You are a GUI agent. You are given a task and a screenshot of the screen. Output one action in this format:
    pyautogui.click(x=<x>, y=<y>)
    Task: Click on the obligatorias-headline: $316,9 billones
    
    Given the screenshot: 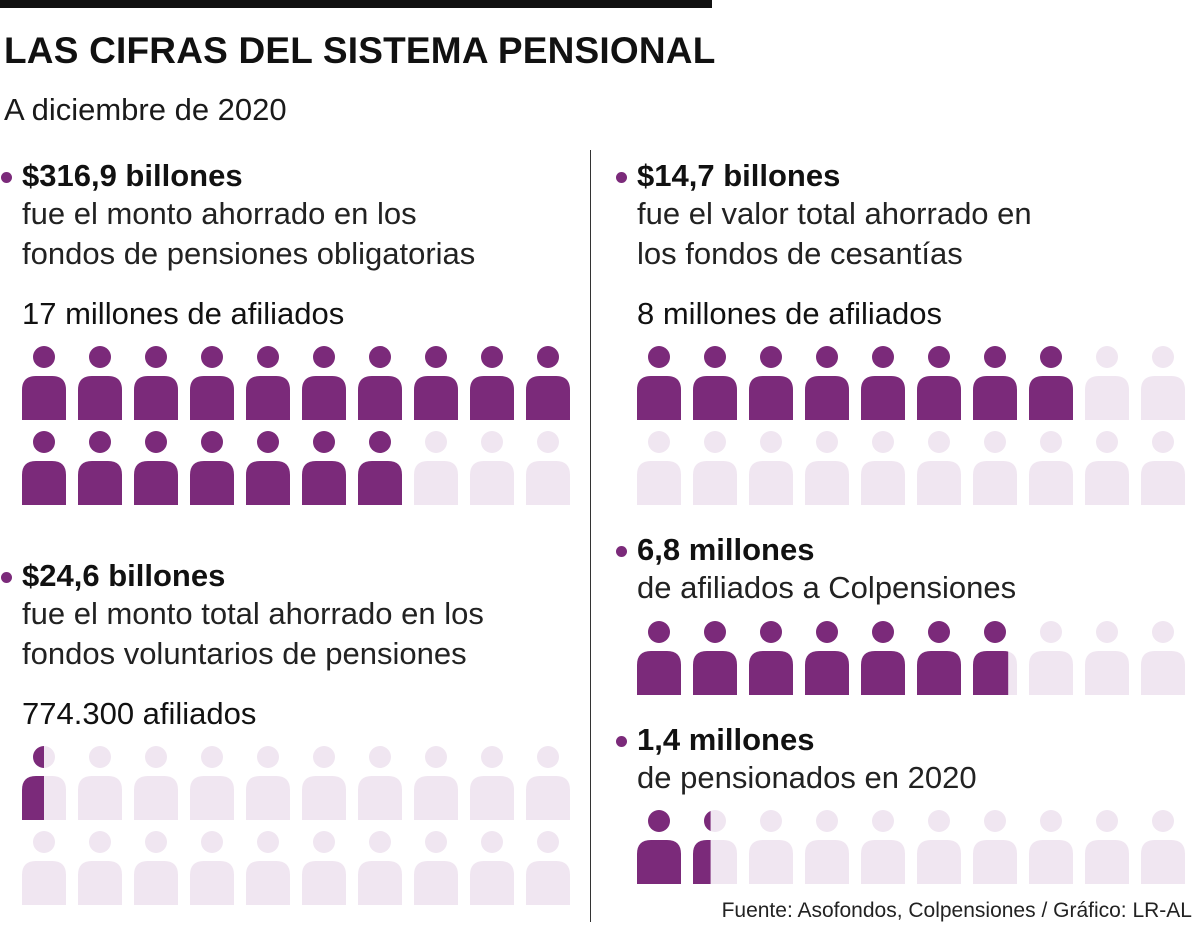 What is the action you would take?
    pyautogui.click(x=132, y=175)
    